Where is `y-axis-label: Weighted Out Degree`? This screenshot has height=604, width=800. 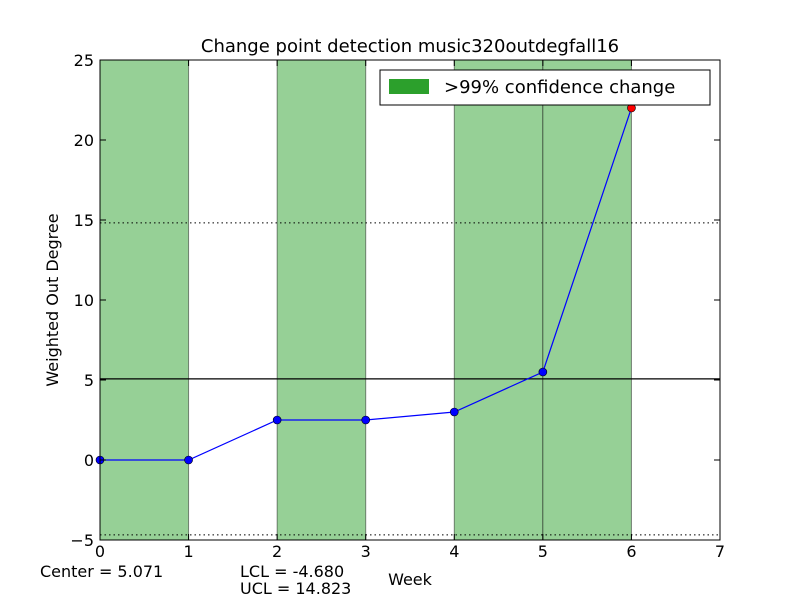 y-axis-label: Weighted Out Degree is located at coordinates (52, 299).